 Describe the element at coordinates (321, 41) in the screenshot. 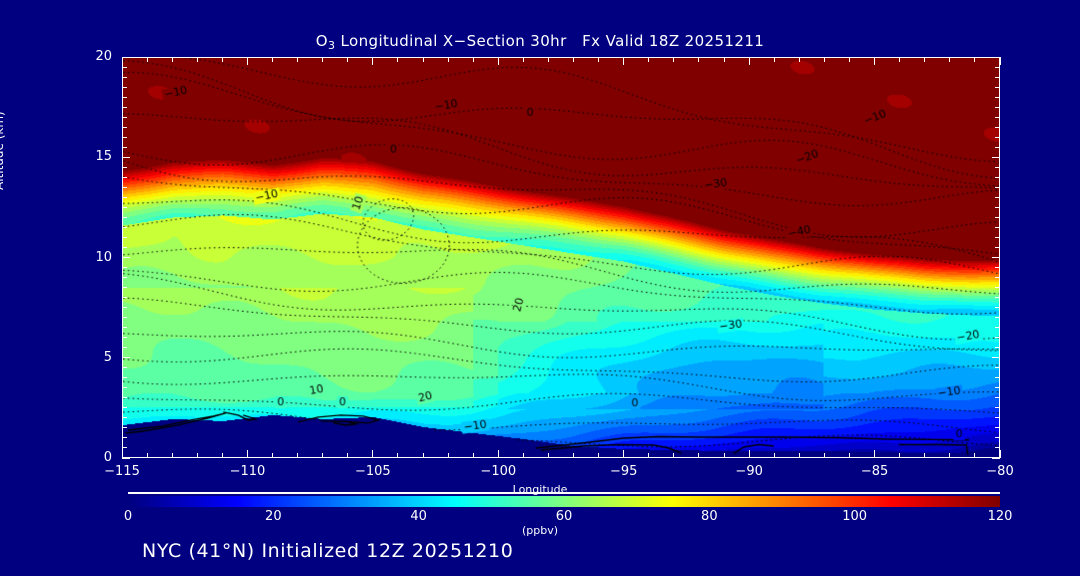

I see `title-species: O` at that location.